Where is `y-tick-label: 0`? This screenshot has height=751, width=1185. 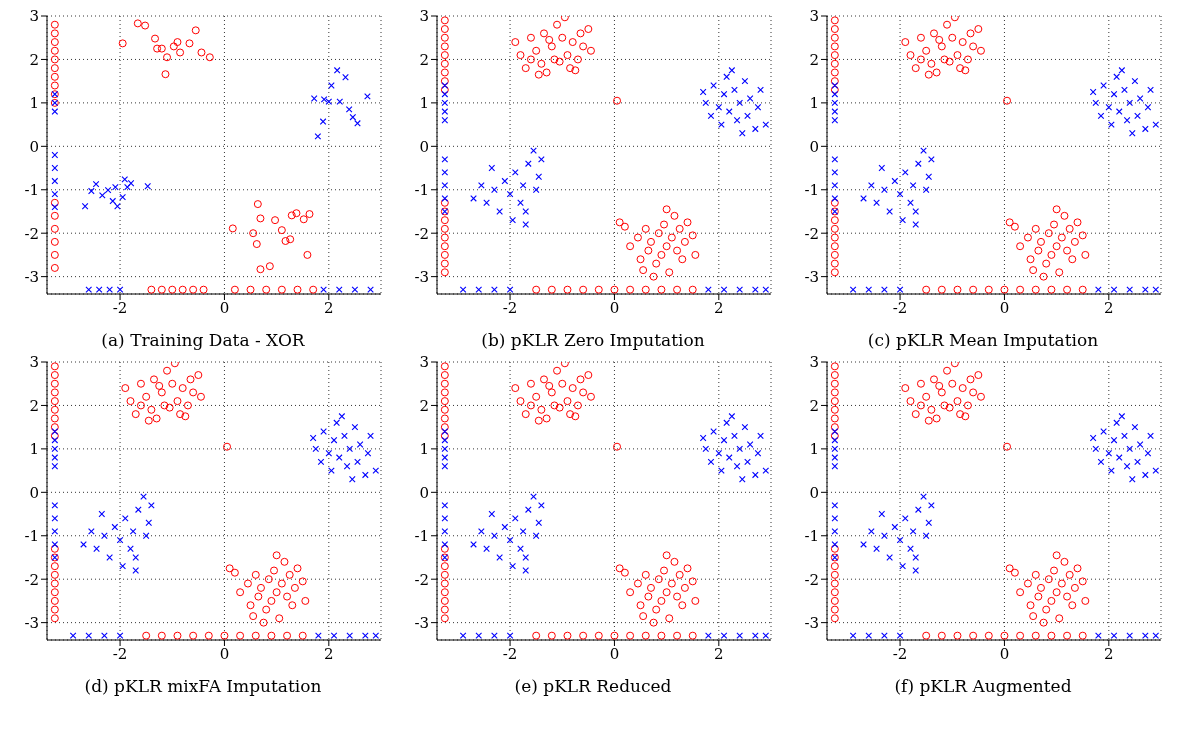 y-tick-label: 0 is located at coordinates (34, 146).